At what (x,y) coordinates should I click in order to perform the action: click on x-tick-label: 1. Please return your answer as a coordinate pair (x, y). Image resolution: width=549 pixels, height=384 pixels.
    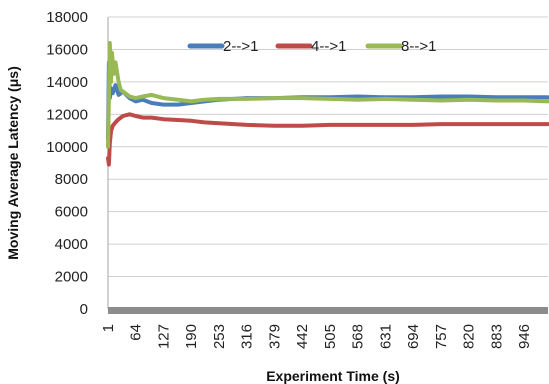
    Looking at the image, I should click on (108, 328).